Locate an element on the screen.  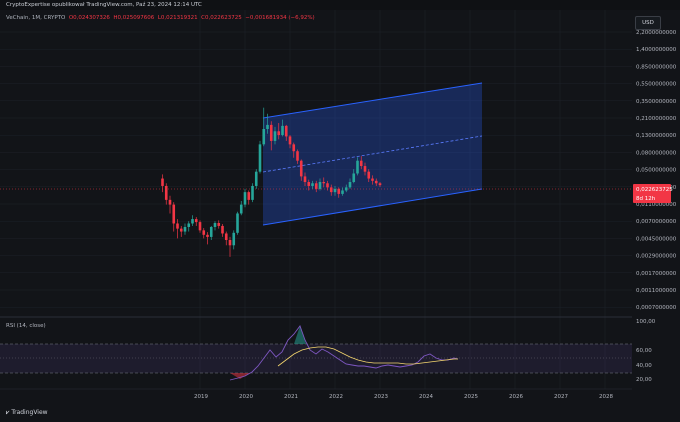
price-tick-label: 0,0500000000 is located at coordinates (656, 171).